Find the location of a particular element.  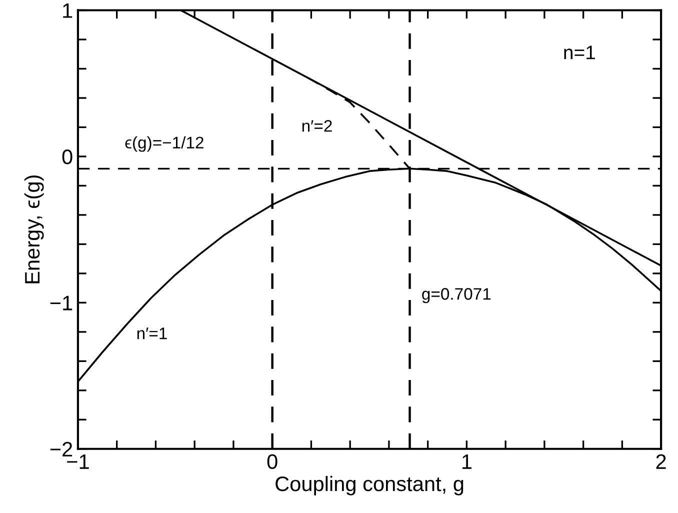

x-tick-label: 1 is located at coordinates (467, 461).